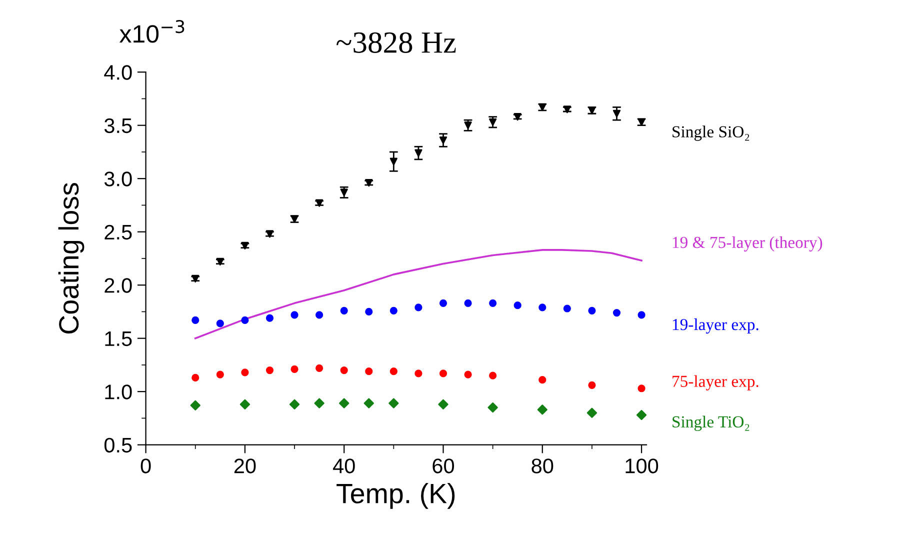 This screenshot has height=534, width=917. What do you see at coordinates (145, 466) in the screenshot?
I see `x-tick-label: 0` at bounding box center [145, 466].